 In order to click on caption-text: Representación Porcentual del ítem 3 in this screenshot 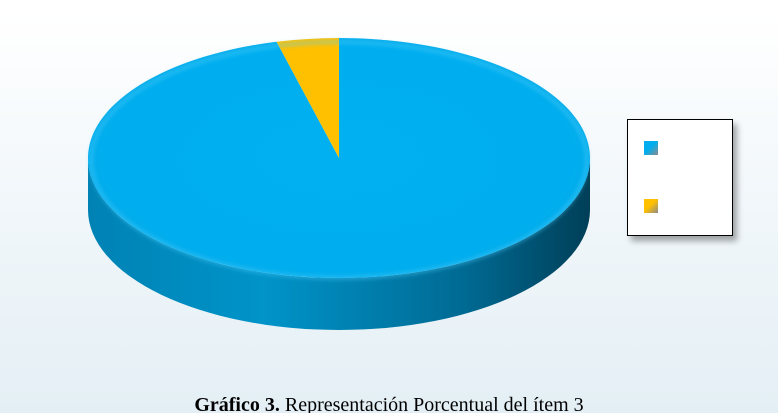, I will do `click(431, 403)`.